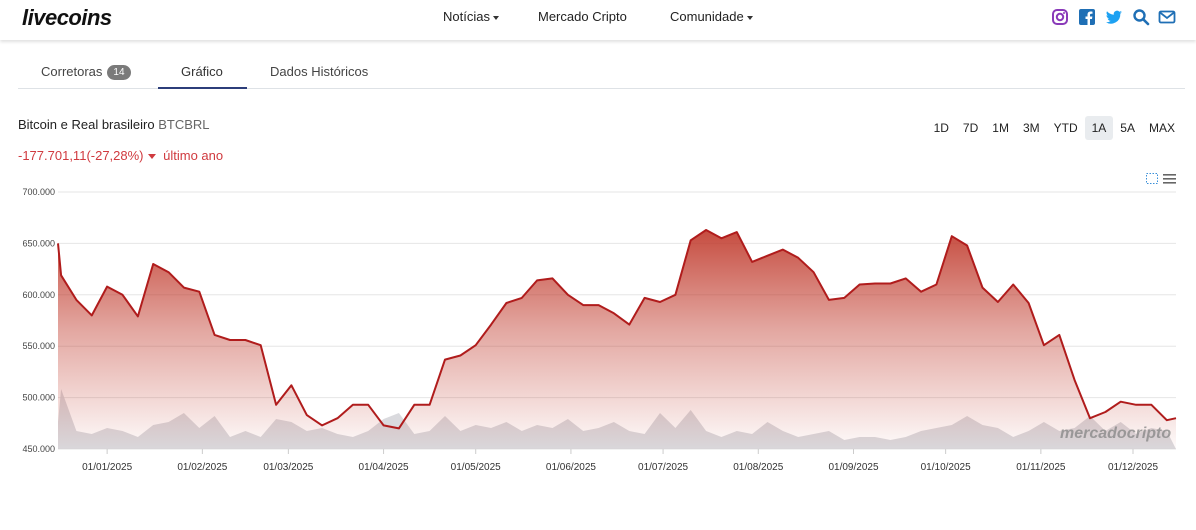  I want to click on instagram-icon, so click(1060, 17).